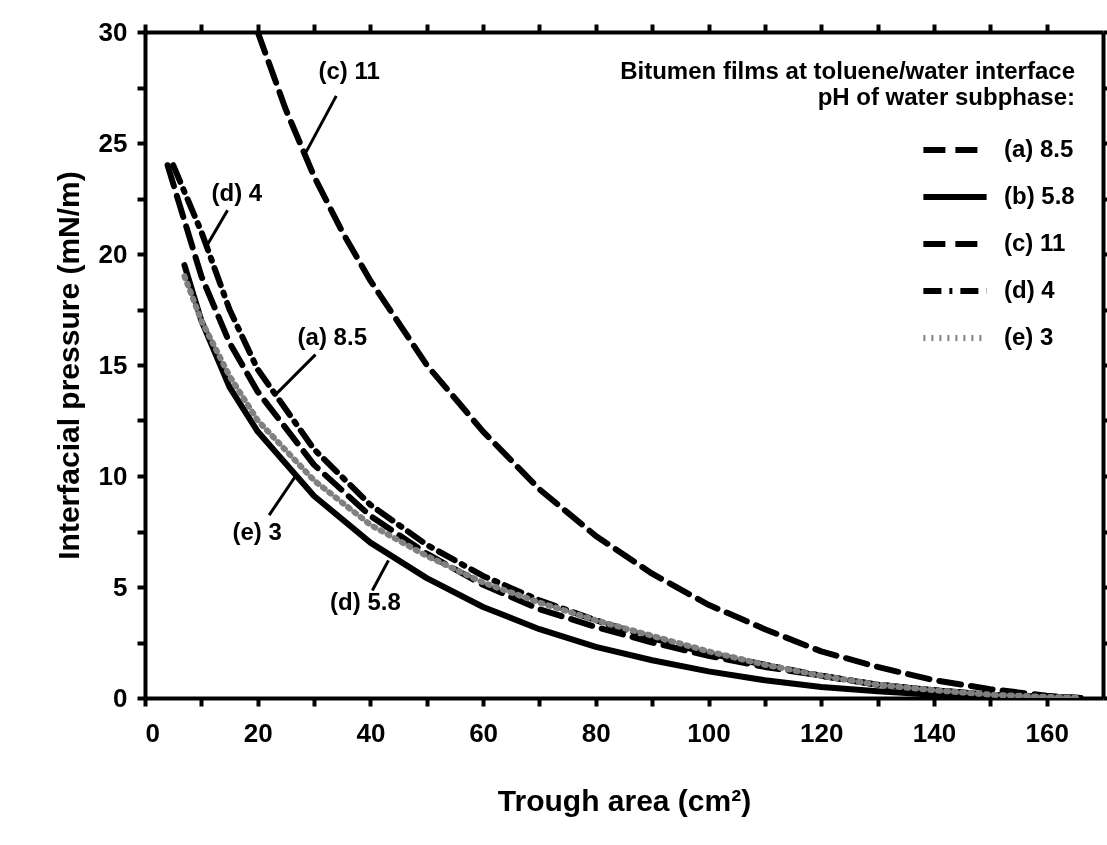  I want to click on annotation: (d) 4, so click(237, 193).